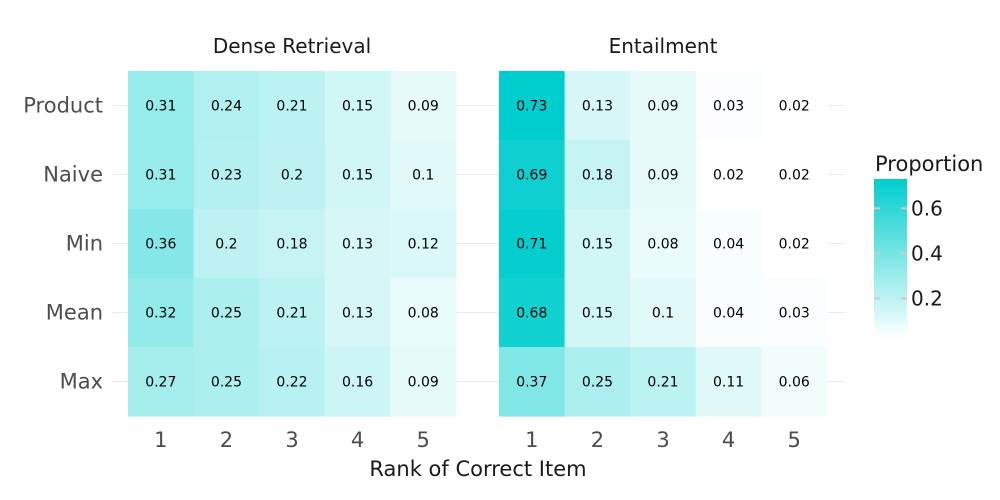  I want to click on cell-value-label: 0.08, so click(662, 245).